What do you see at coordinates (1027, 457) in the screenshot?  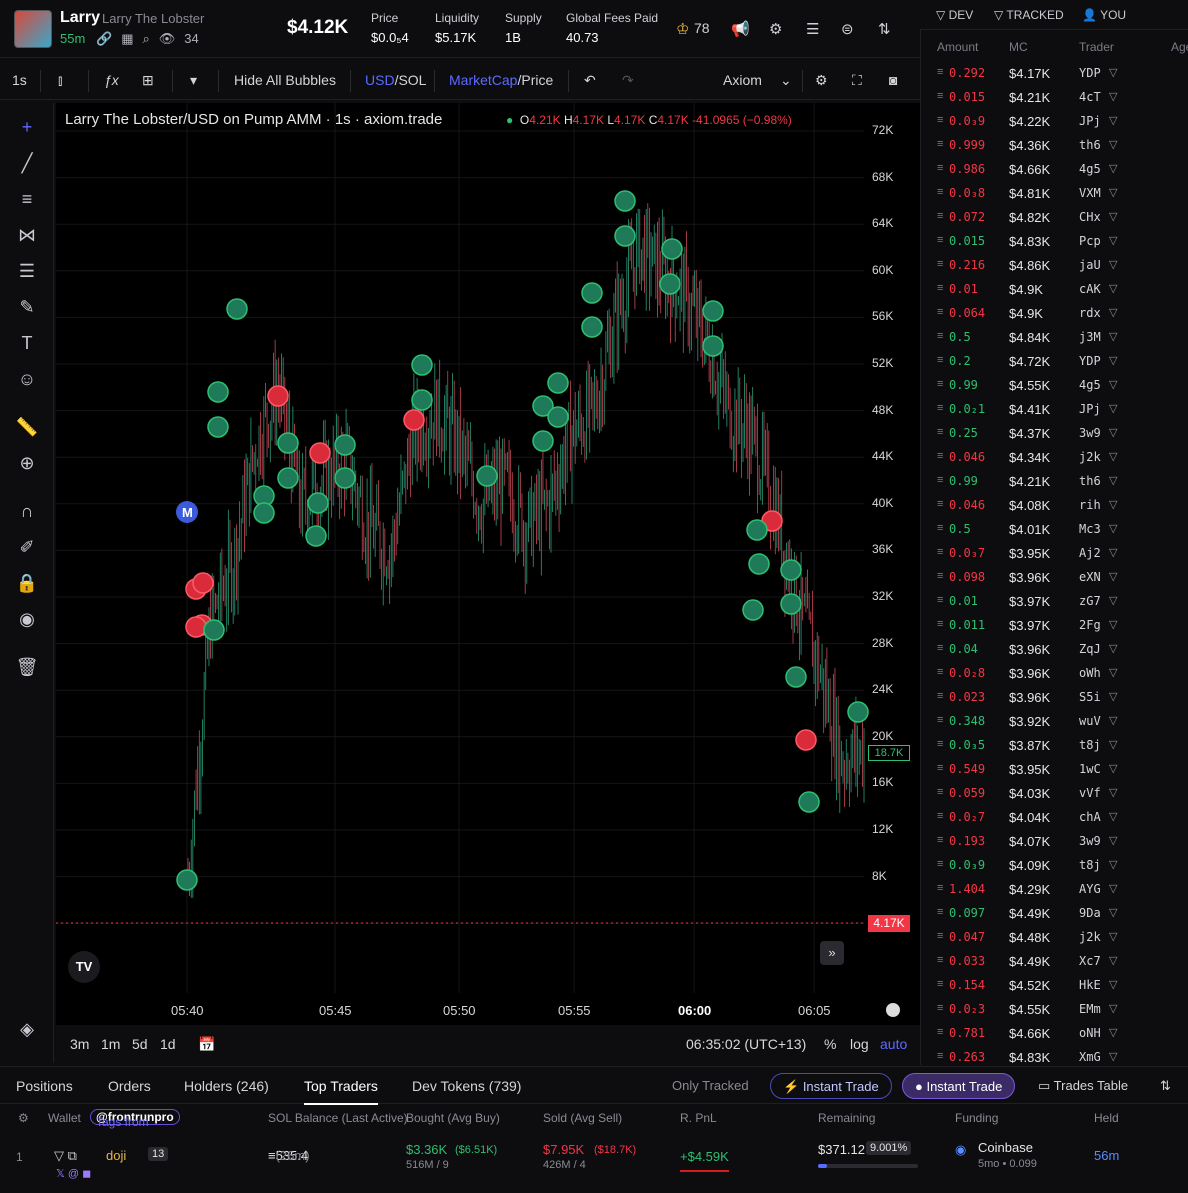 I see `trade-row: ≡ 0.046 $4.34K j2k ▽` at bounding box center [1027, 457].